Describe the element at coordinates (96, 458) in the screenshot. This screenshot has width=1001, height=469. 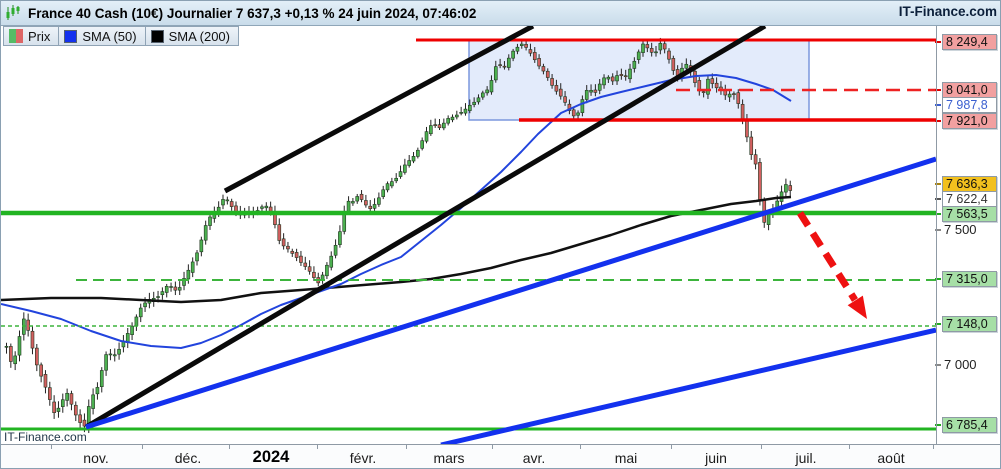
I see `month-label: nov.` at that location.